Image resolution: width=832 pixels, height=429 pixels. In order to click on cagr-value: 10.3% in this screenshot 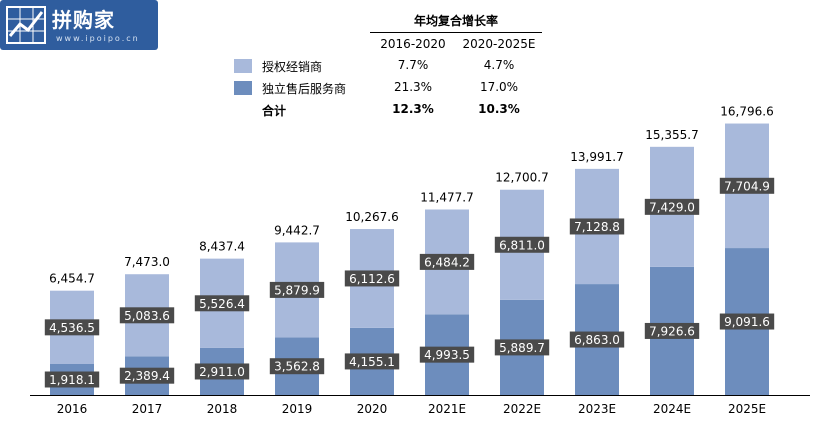, I will do `click(499, 109)`.